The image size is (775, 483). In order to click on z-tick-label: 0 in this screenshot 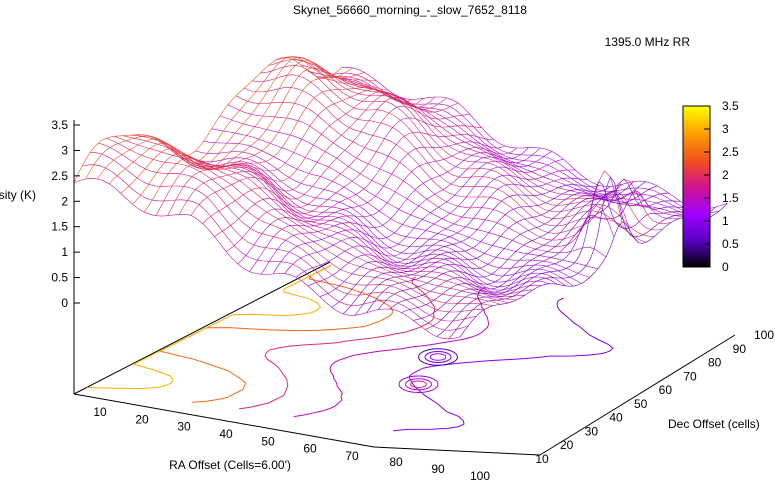, I will do `click(64, 303)`.